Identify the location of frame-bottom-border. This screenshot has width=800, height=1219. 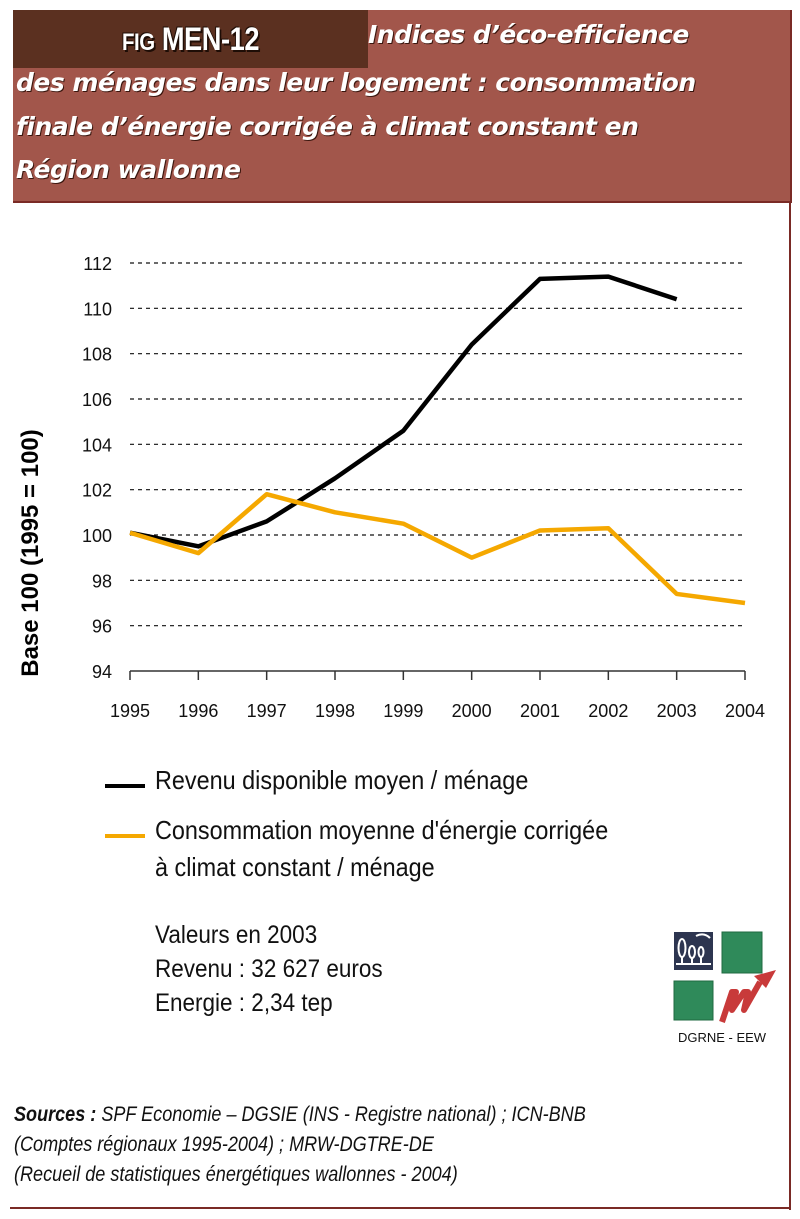
(400, 1208).